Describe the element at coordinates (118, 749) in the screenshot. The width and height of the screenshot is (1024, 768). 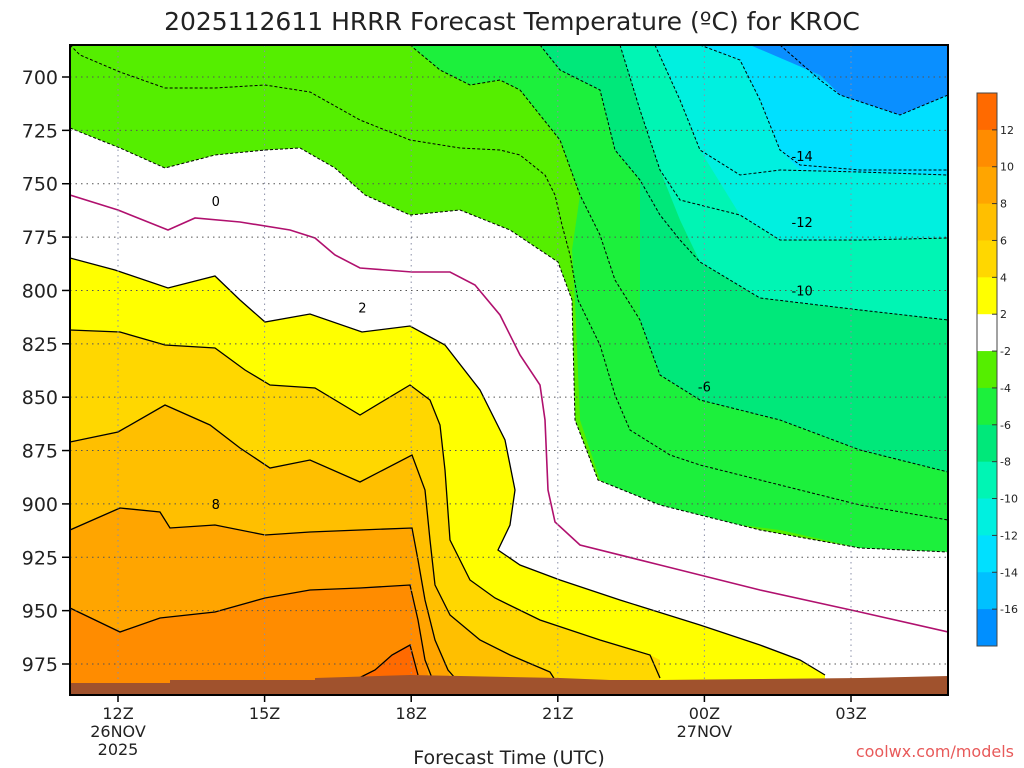
I see `x-tick-sublabel: 2025` at that location.